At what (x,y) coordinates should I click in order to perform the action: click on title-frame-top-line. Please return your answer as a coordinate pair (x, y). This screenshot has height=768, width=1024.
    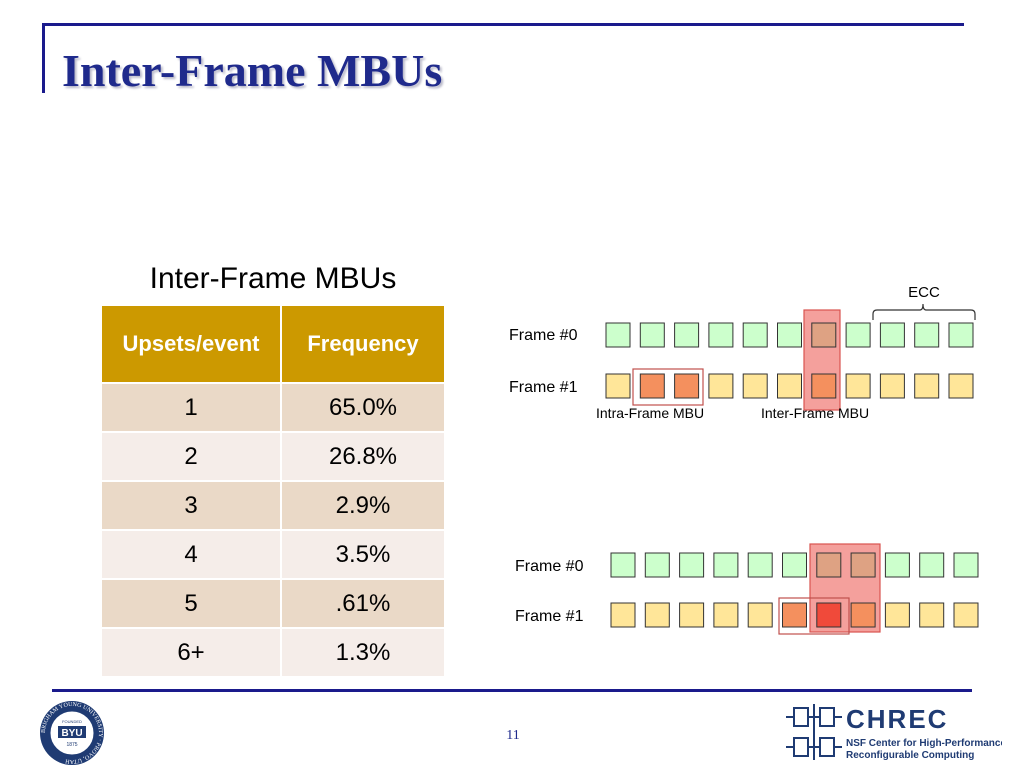
    Looking at the image, I should click on (503, 24).